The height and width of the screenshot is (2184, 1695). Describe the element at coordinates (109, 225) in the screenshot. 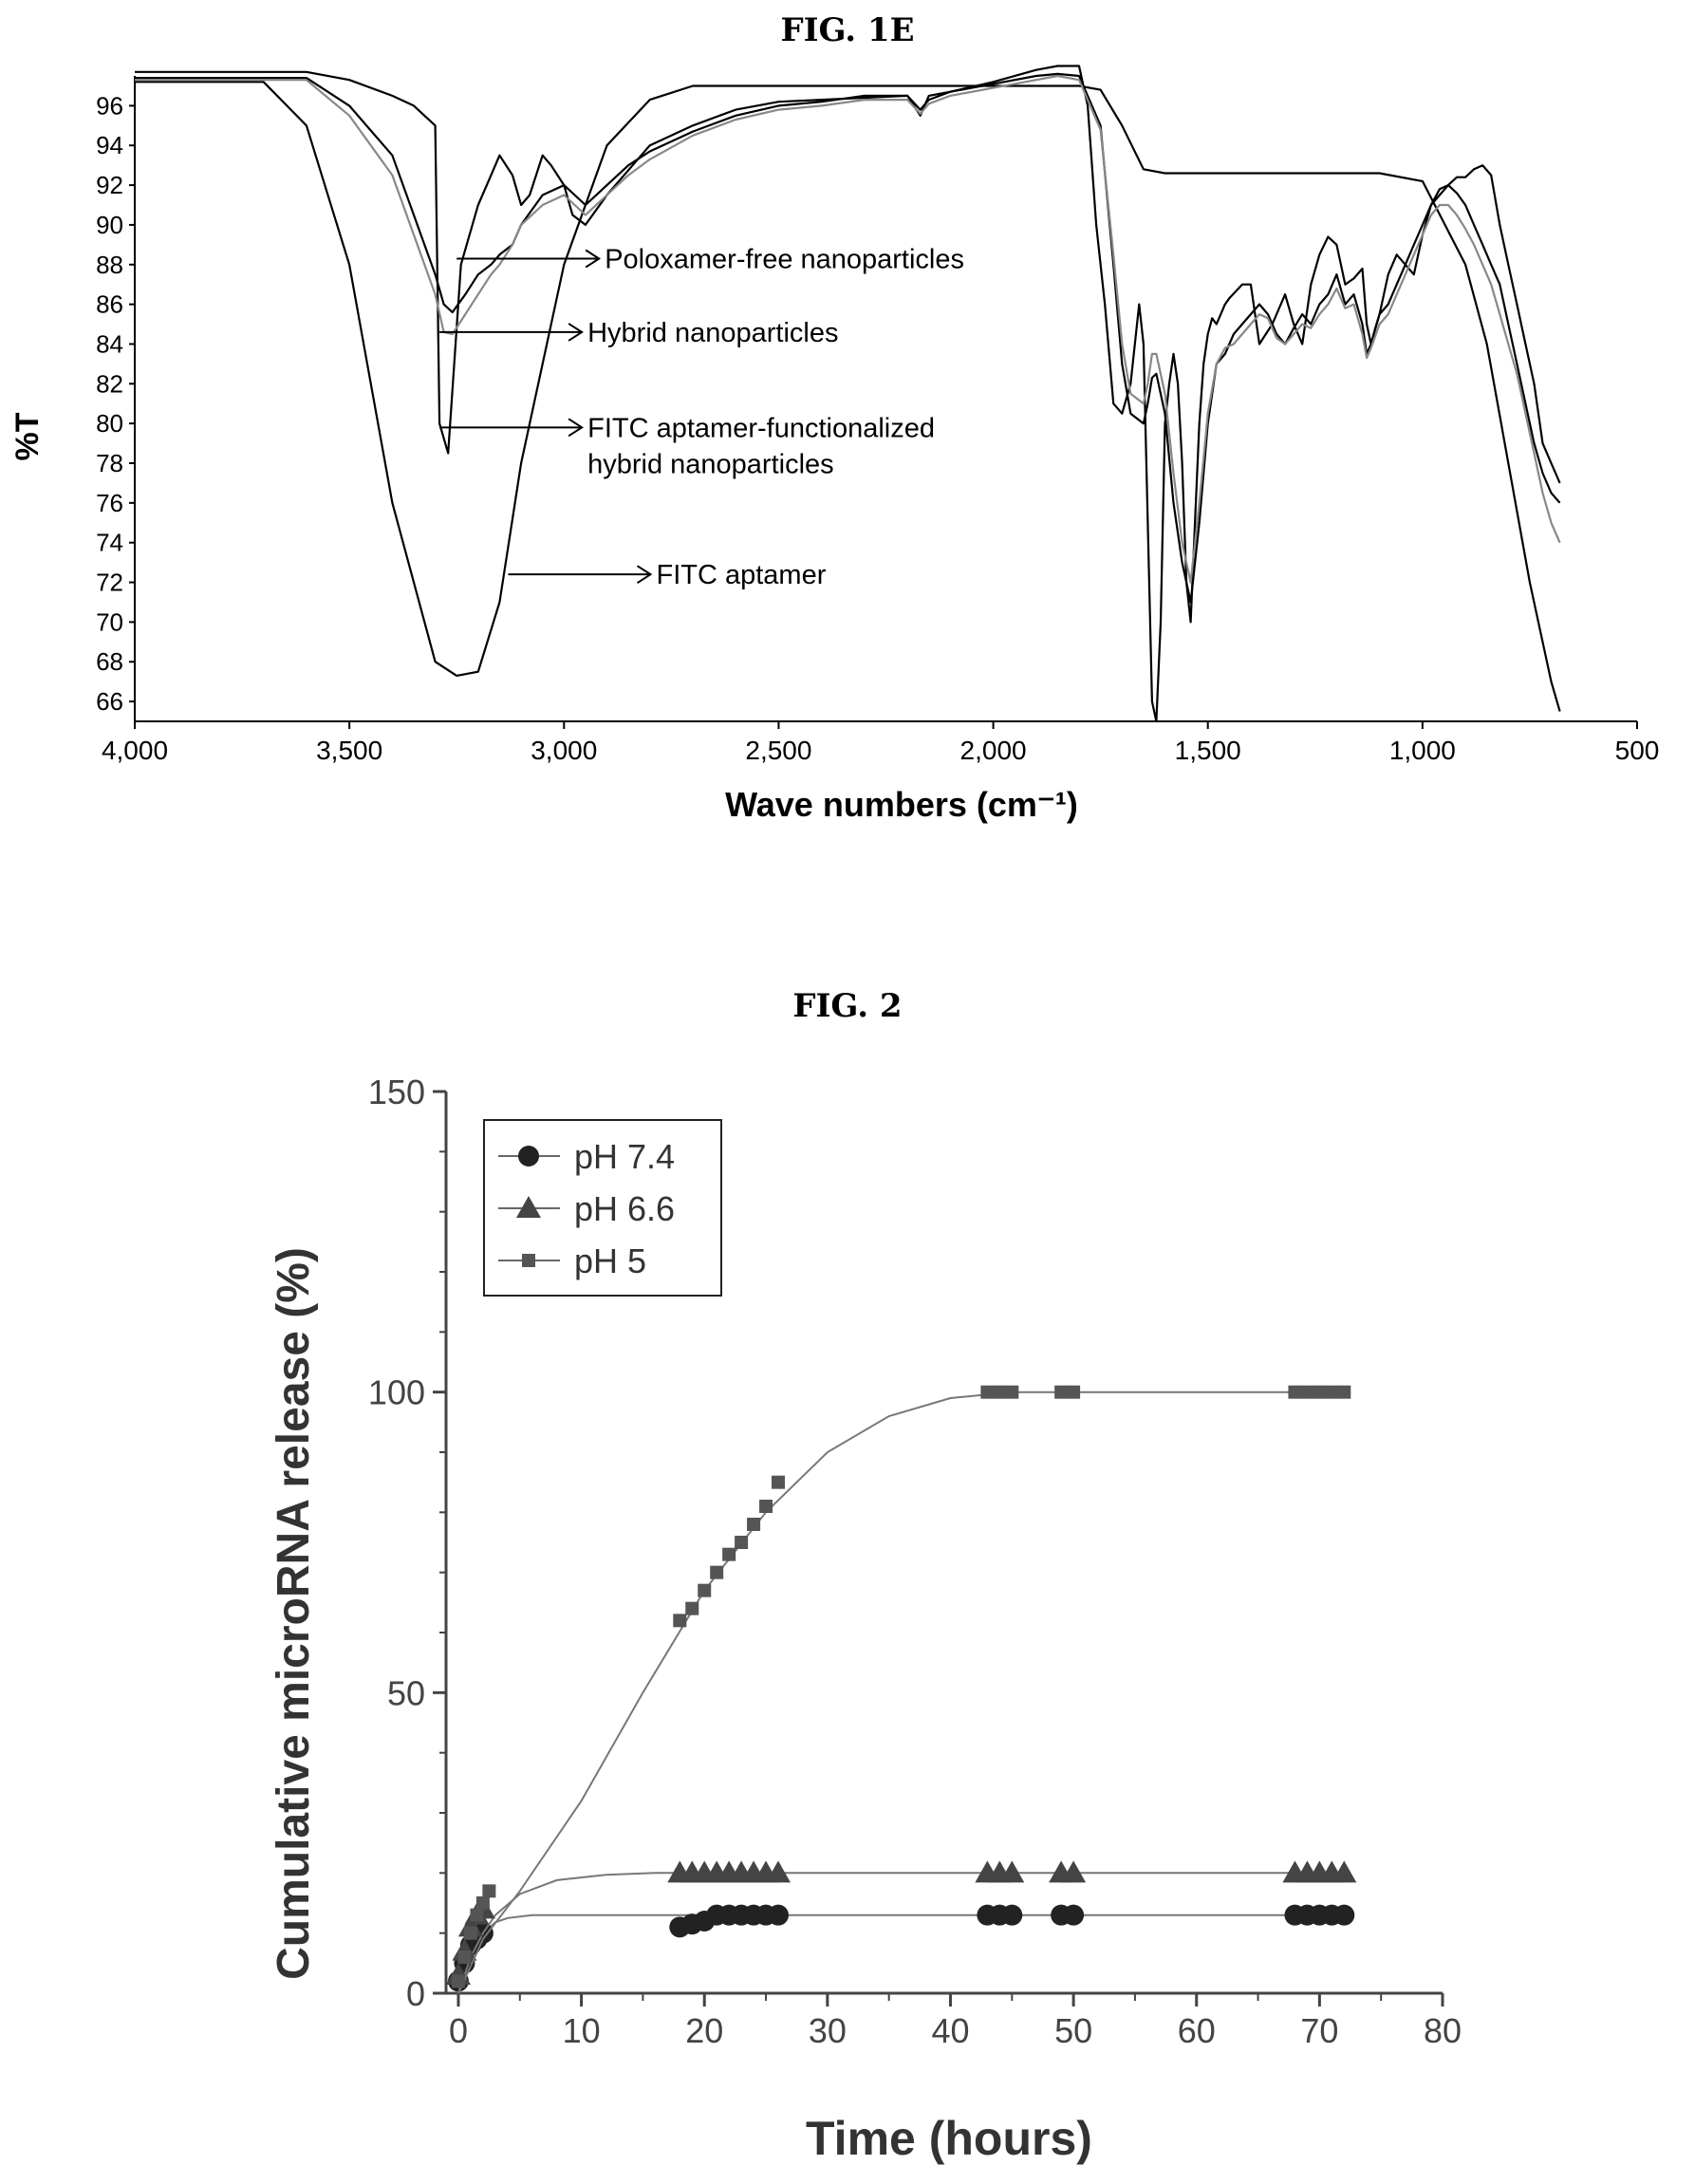

I see `fig-1e-y-tick-label: 90` at that location.